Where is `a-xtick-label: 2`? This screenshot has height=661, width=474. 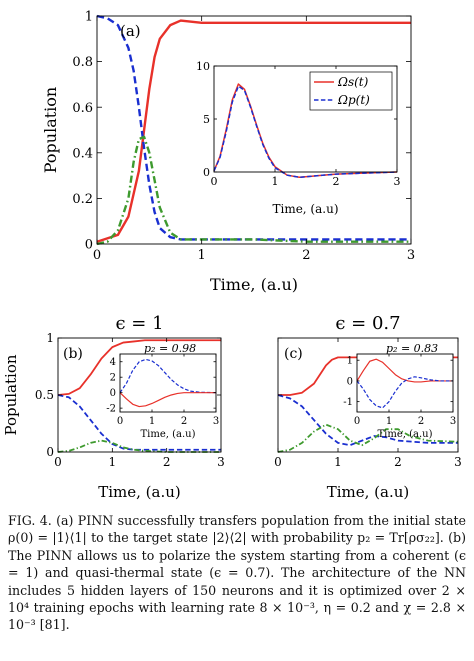 a-xtick-label: 2 is located at coordinates (306, 255).